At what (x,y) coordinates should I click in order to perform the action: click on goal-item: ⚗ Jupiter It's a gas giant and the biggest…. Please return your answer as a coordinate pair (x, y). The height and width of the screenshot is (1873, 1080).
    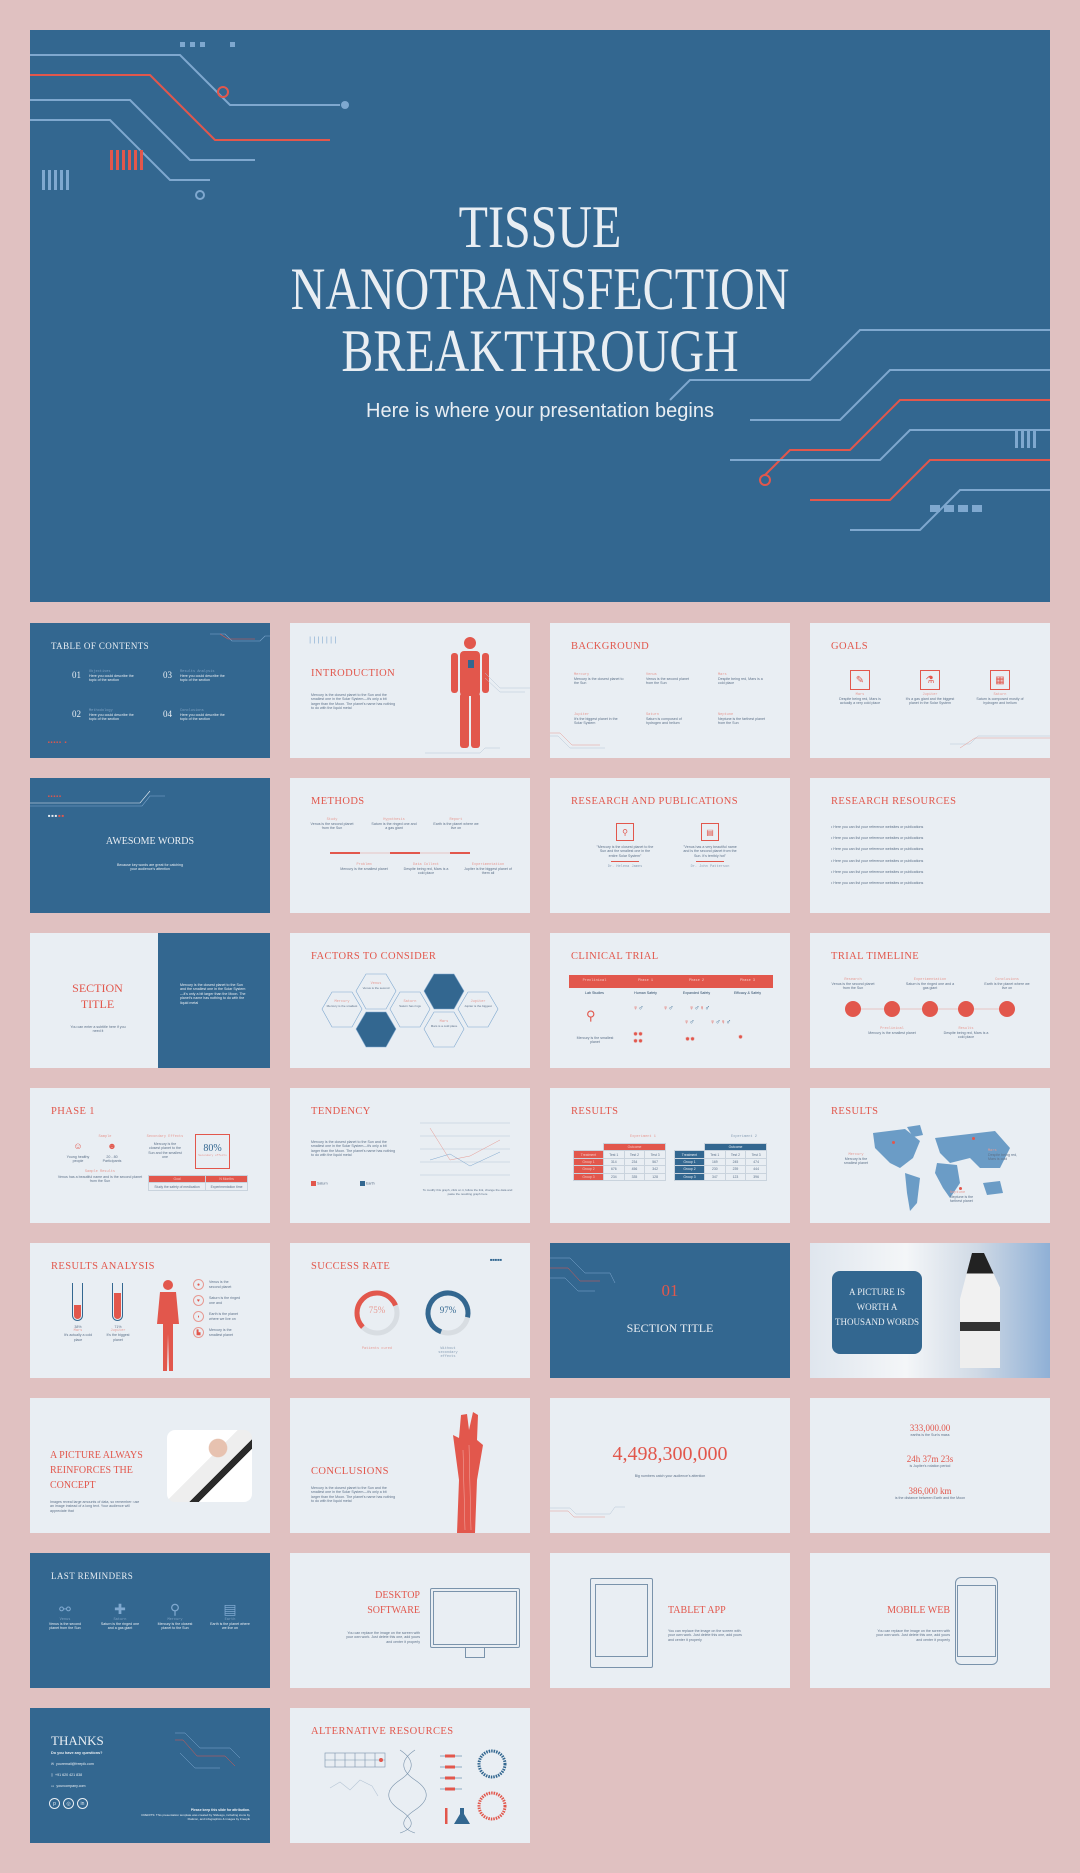
    Looking at the image, I should click on (930, 688).